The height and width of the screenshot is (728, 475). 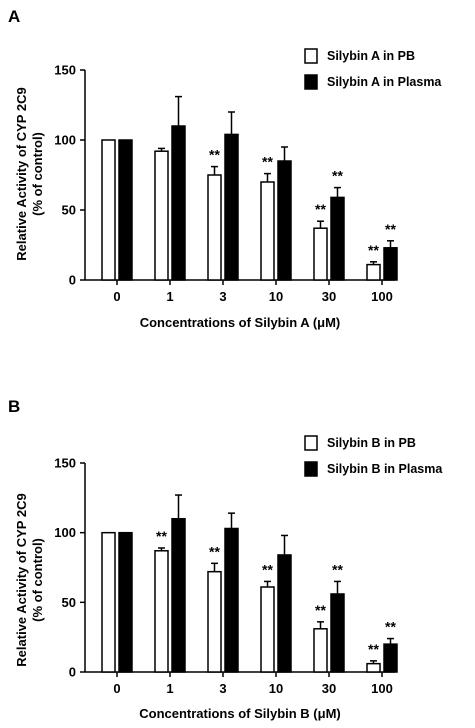 What do you see at coordinates (65, 463) in the screenshot?
I see `y-tick-label-b-3: 150` at bounding box center [65, 463].